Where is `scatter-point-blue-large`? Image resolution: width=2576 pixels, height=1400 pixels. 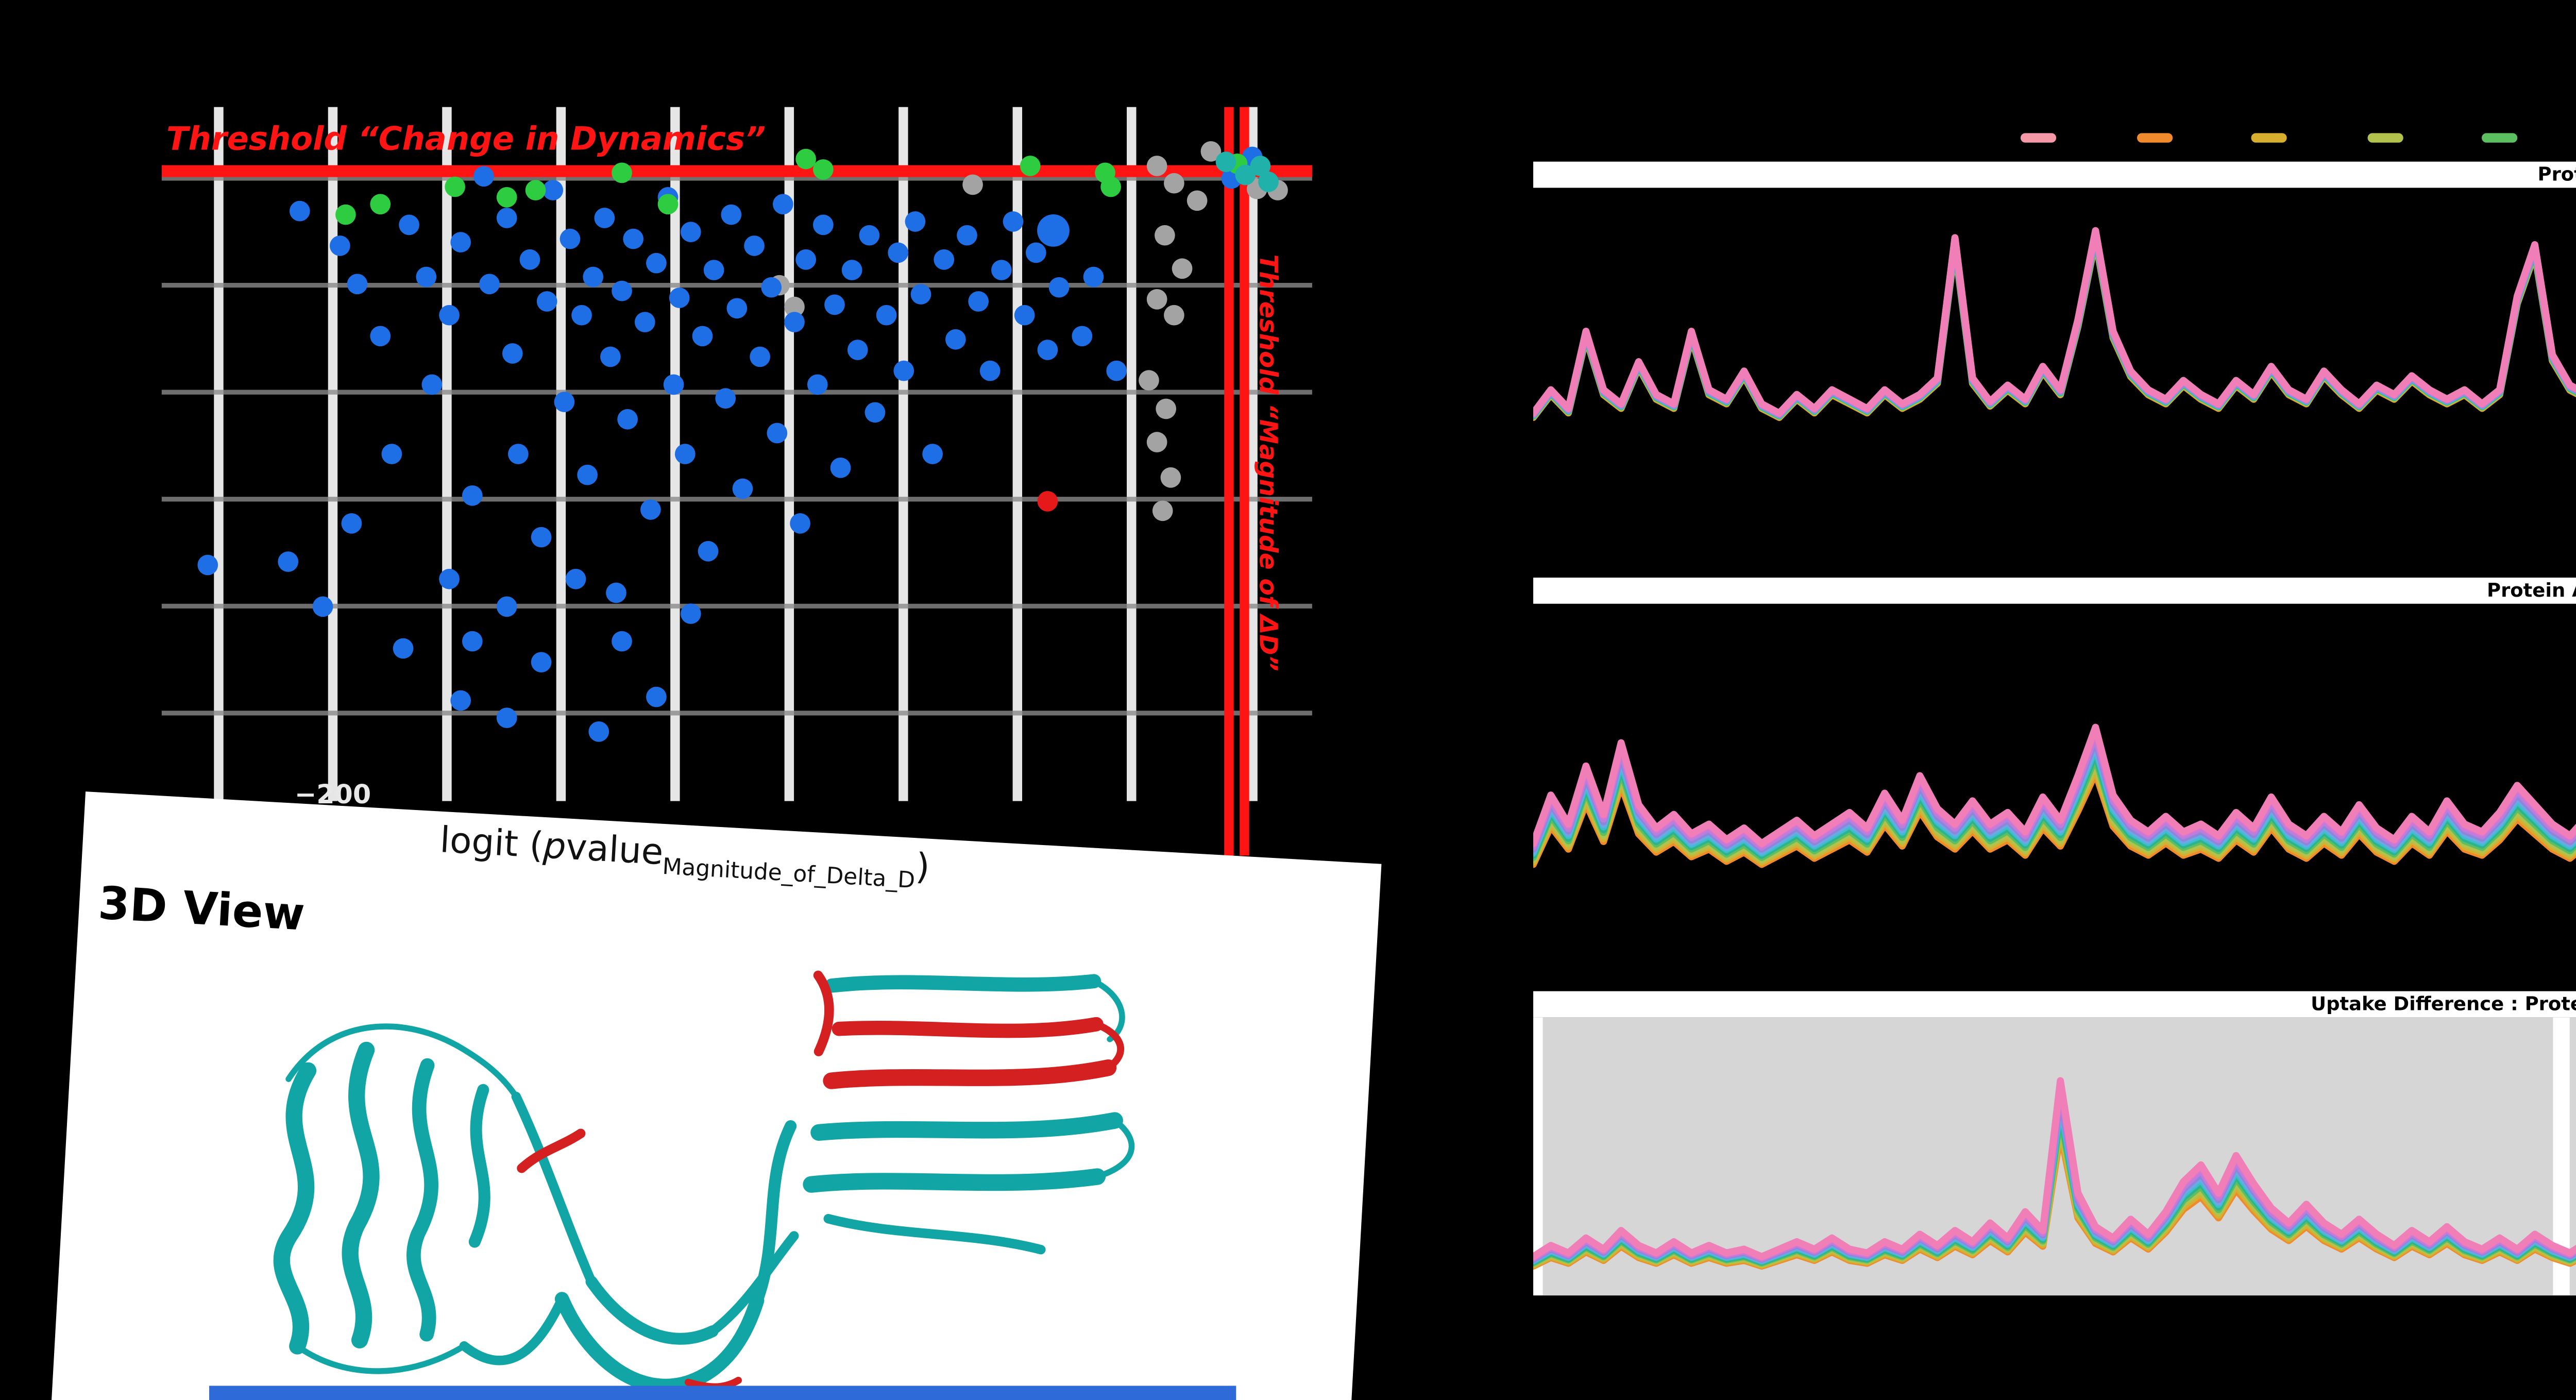 scatter-point-blue-large is located at coordinates (1053, 230).